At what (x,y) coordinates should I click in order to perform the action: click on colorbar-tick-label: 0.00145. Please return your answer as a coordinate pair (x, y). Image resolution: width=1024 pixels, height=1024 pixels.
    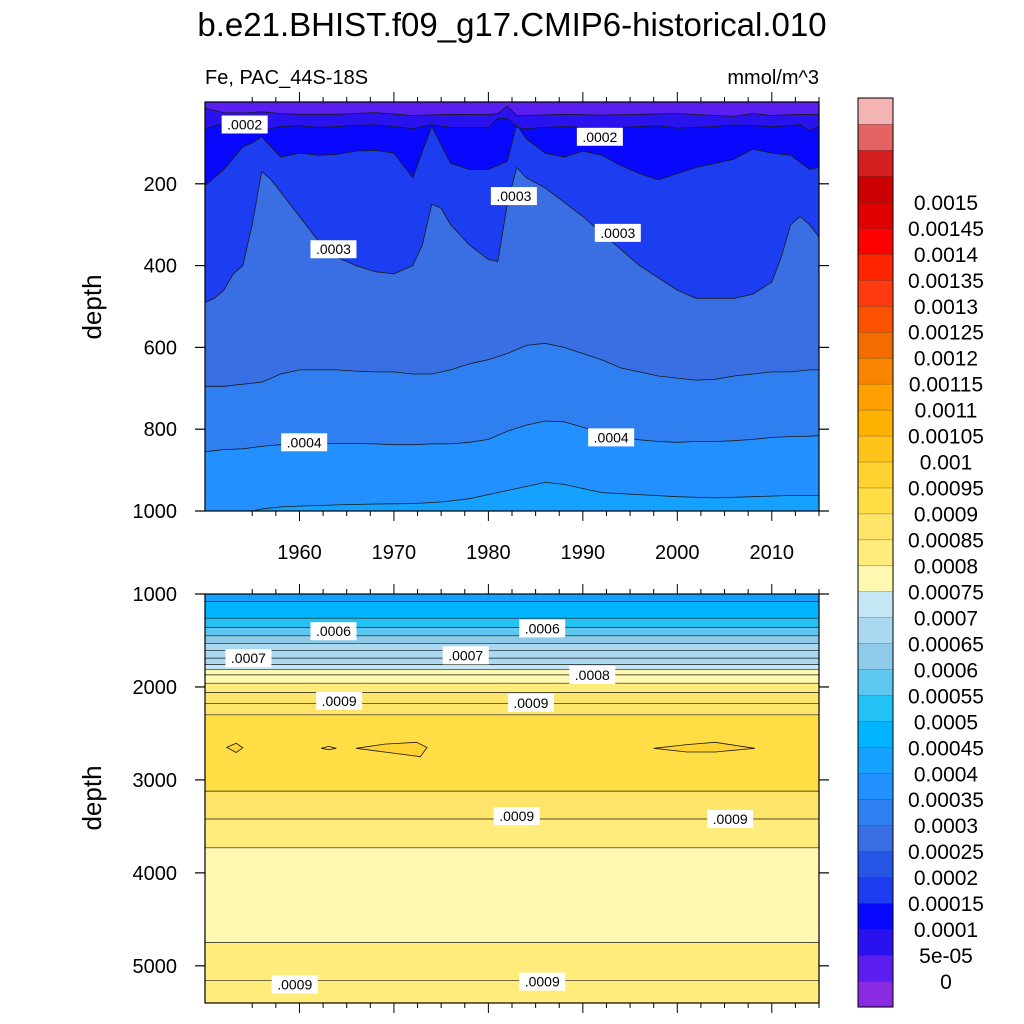
    Looking at the image, I should click on (946, 229).